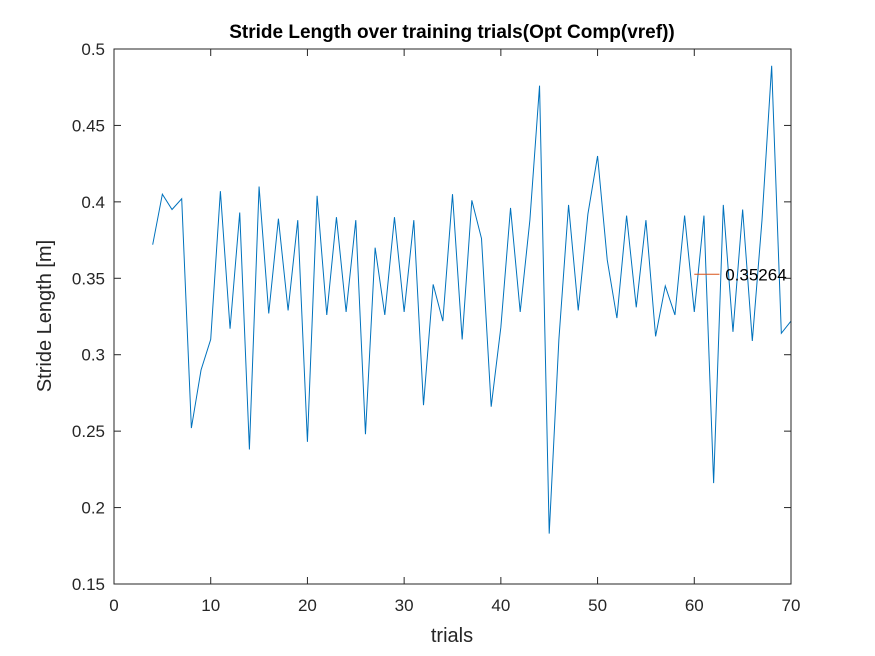  I want to click on y-axis-label: Stride Length [m], so click(45, 316).